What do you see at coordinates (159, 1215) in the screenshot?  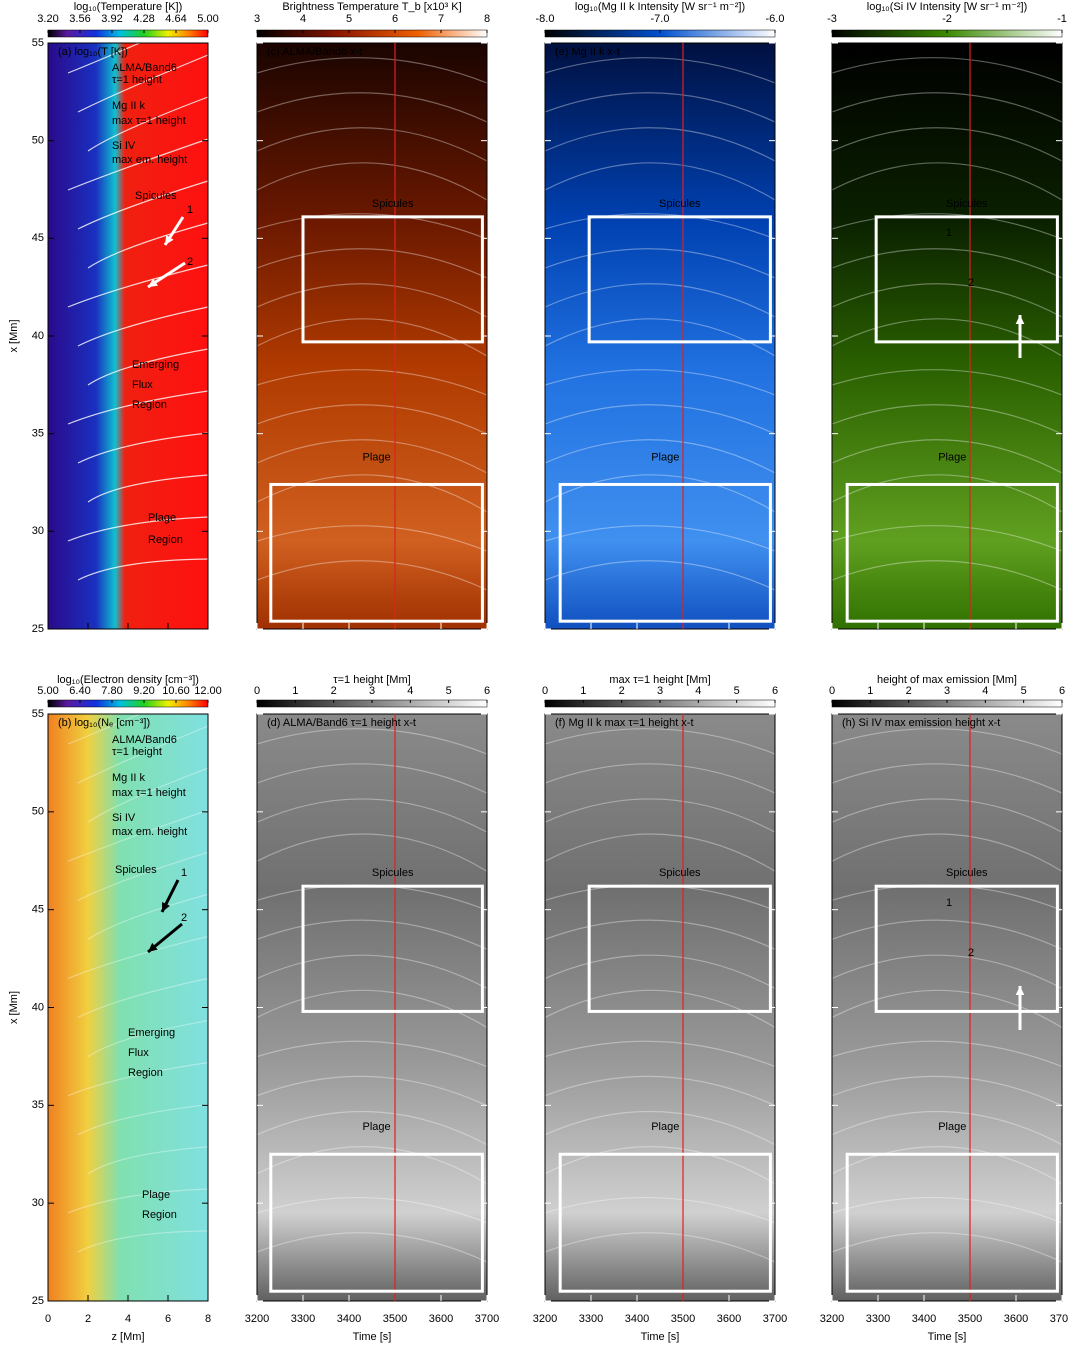 I see `annotation: Region` at bounding box center [159, 1215].